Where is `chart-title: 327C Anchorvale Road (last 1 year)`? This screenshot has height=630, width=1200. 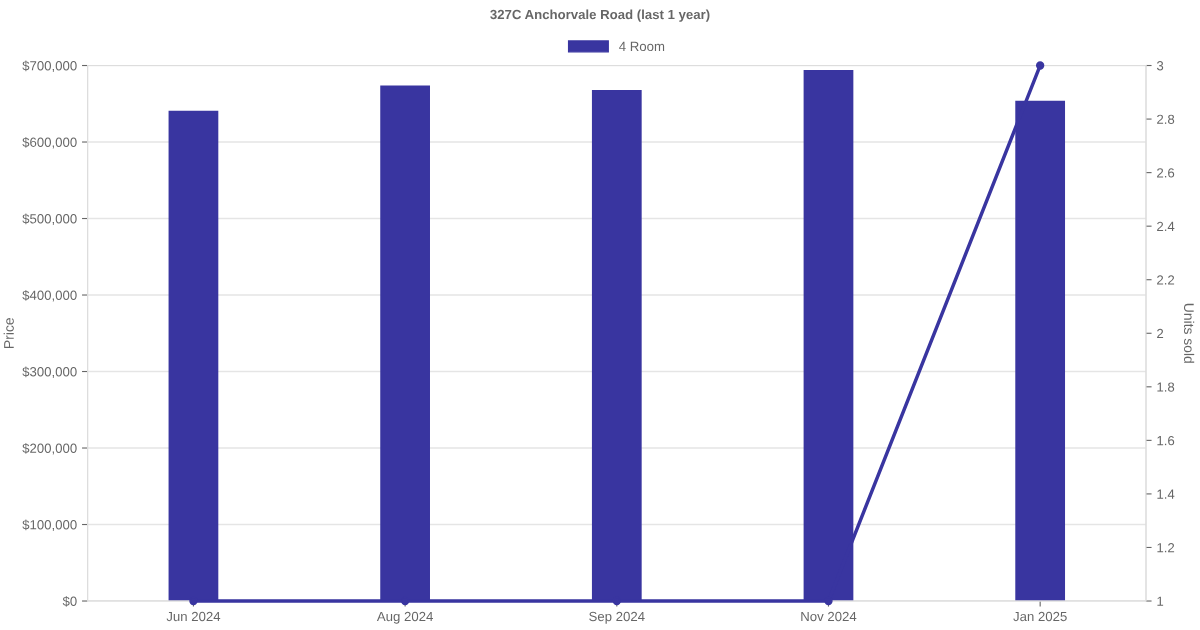
chart-title: 327C Anchorvale Road (last 1 year) is located at coordinates (600, 15).